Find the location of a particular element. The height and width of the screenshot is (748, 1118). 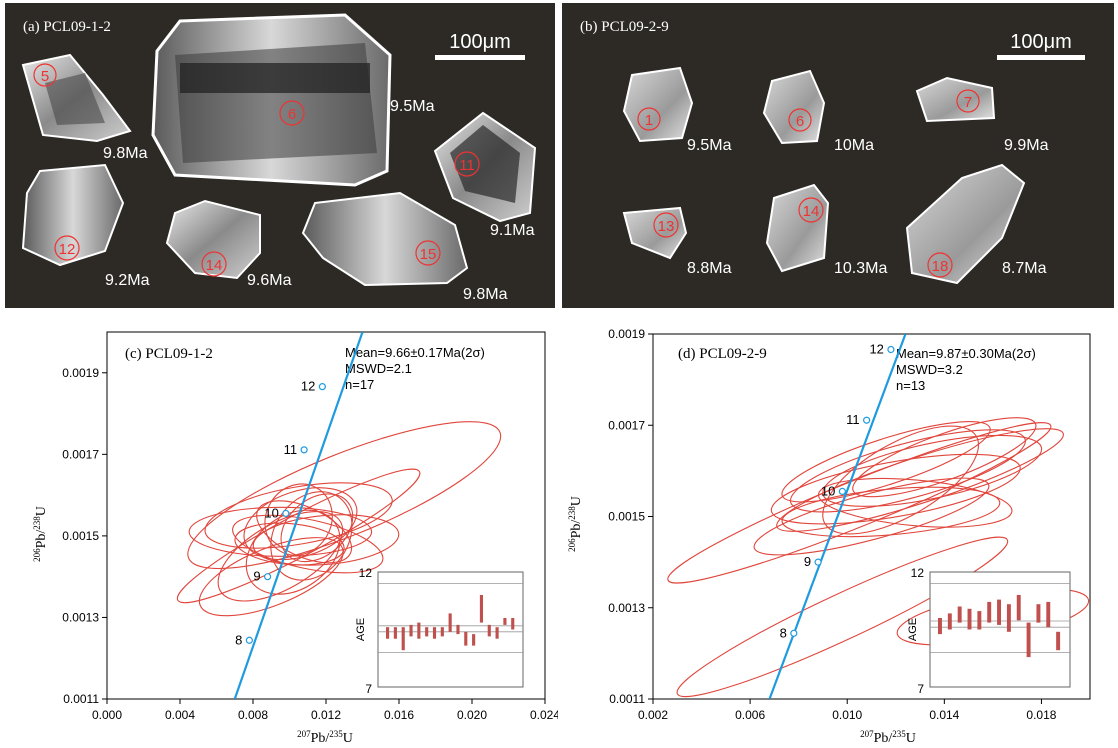

x-tick-label: 0.016 is located at coordinates (399, 715).